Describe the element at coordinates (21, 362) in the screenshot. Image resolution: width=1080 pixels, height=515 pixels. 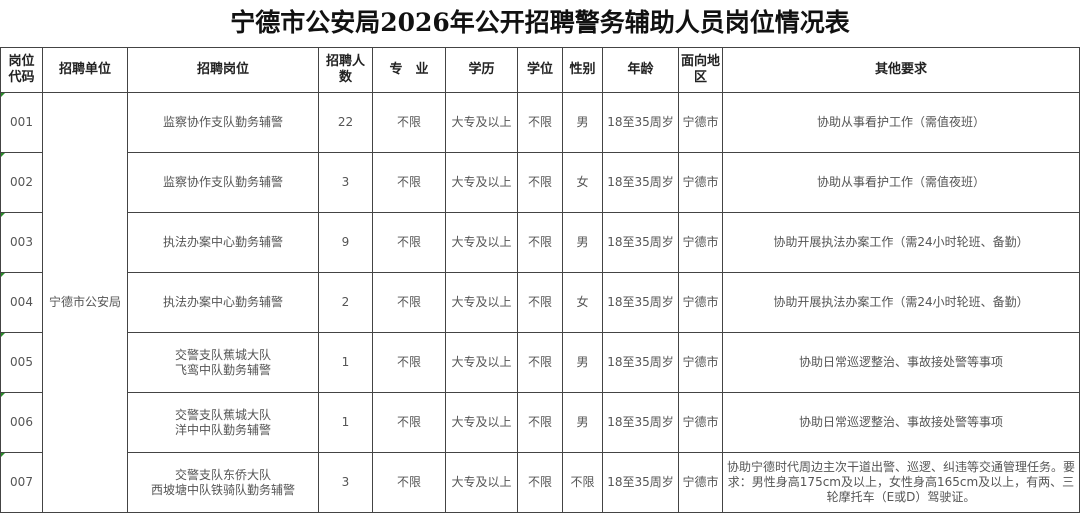
I see `cell-code: 005` at that location.